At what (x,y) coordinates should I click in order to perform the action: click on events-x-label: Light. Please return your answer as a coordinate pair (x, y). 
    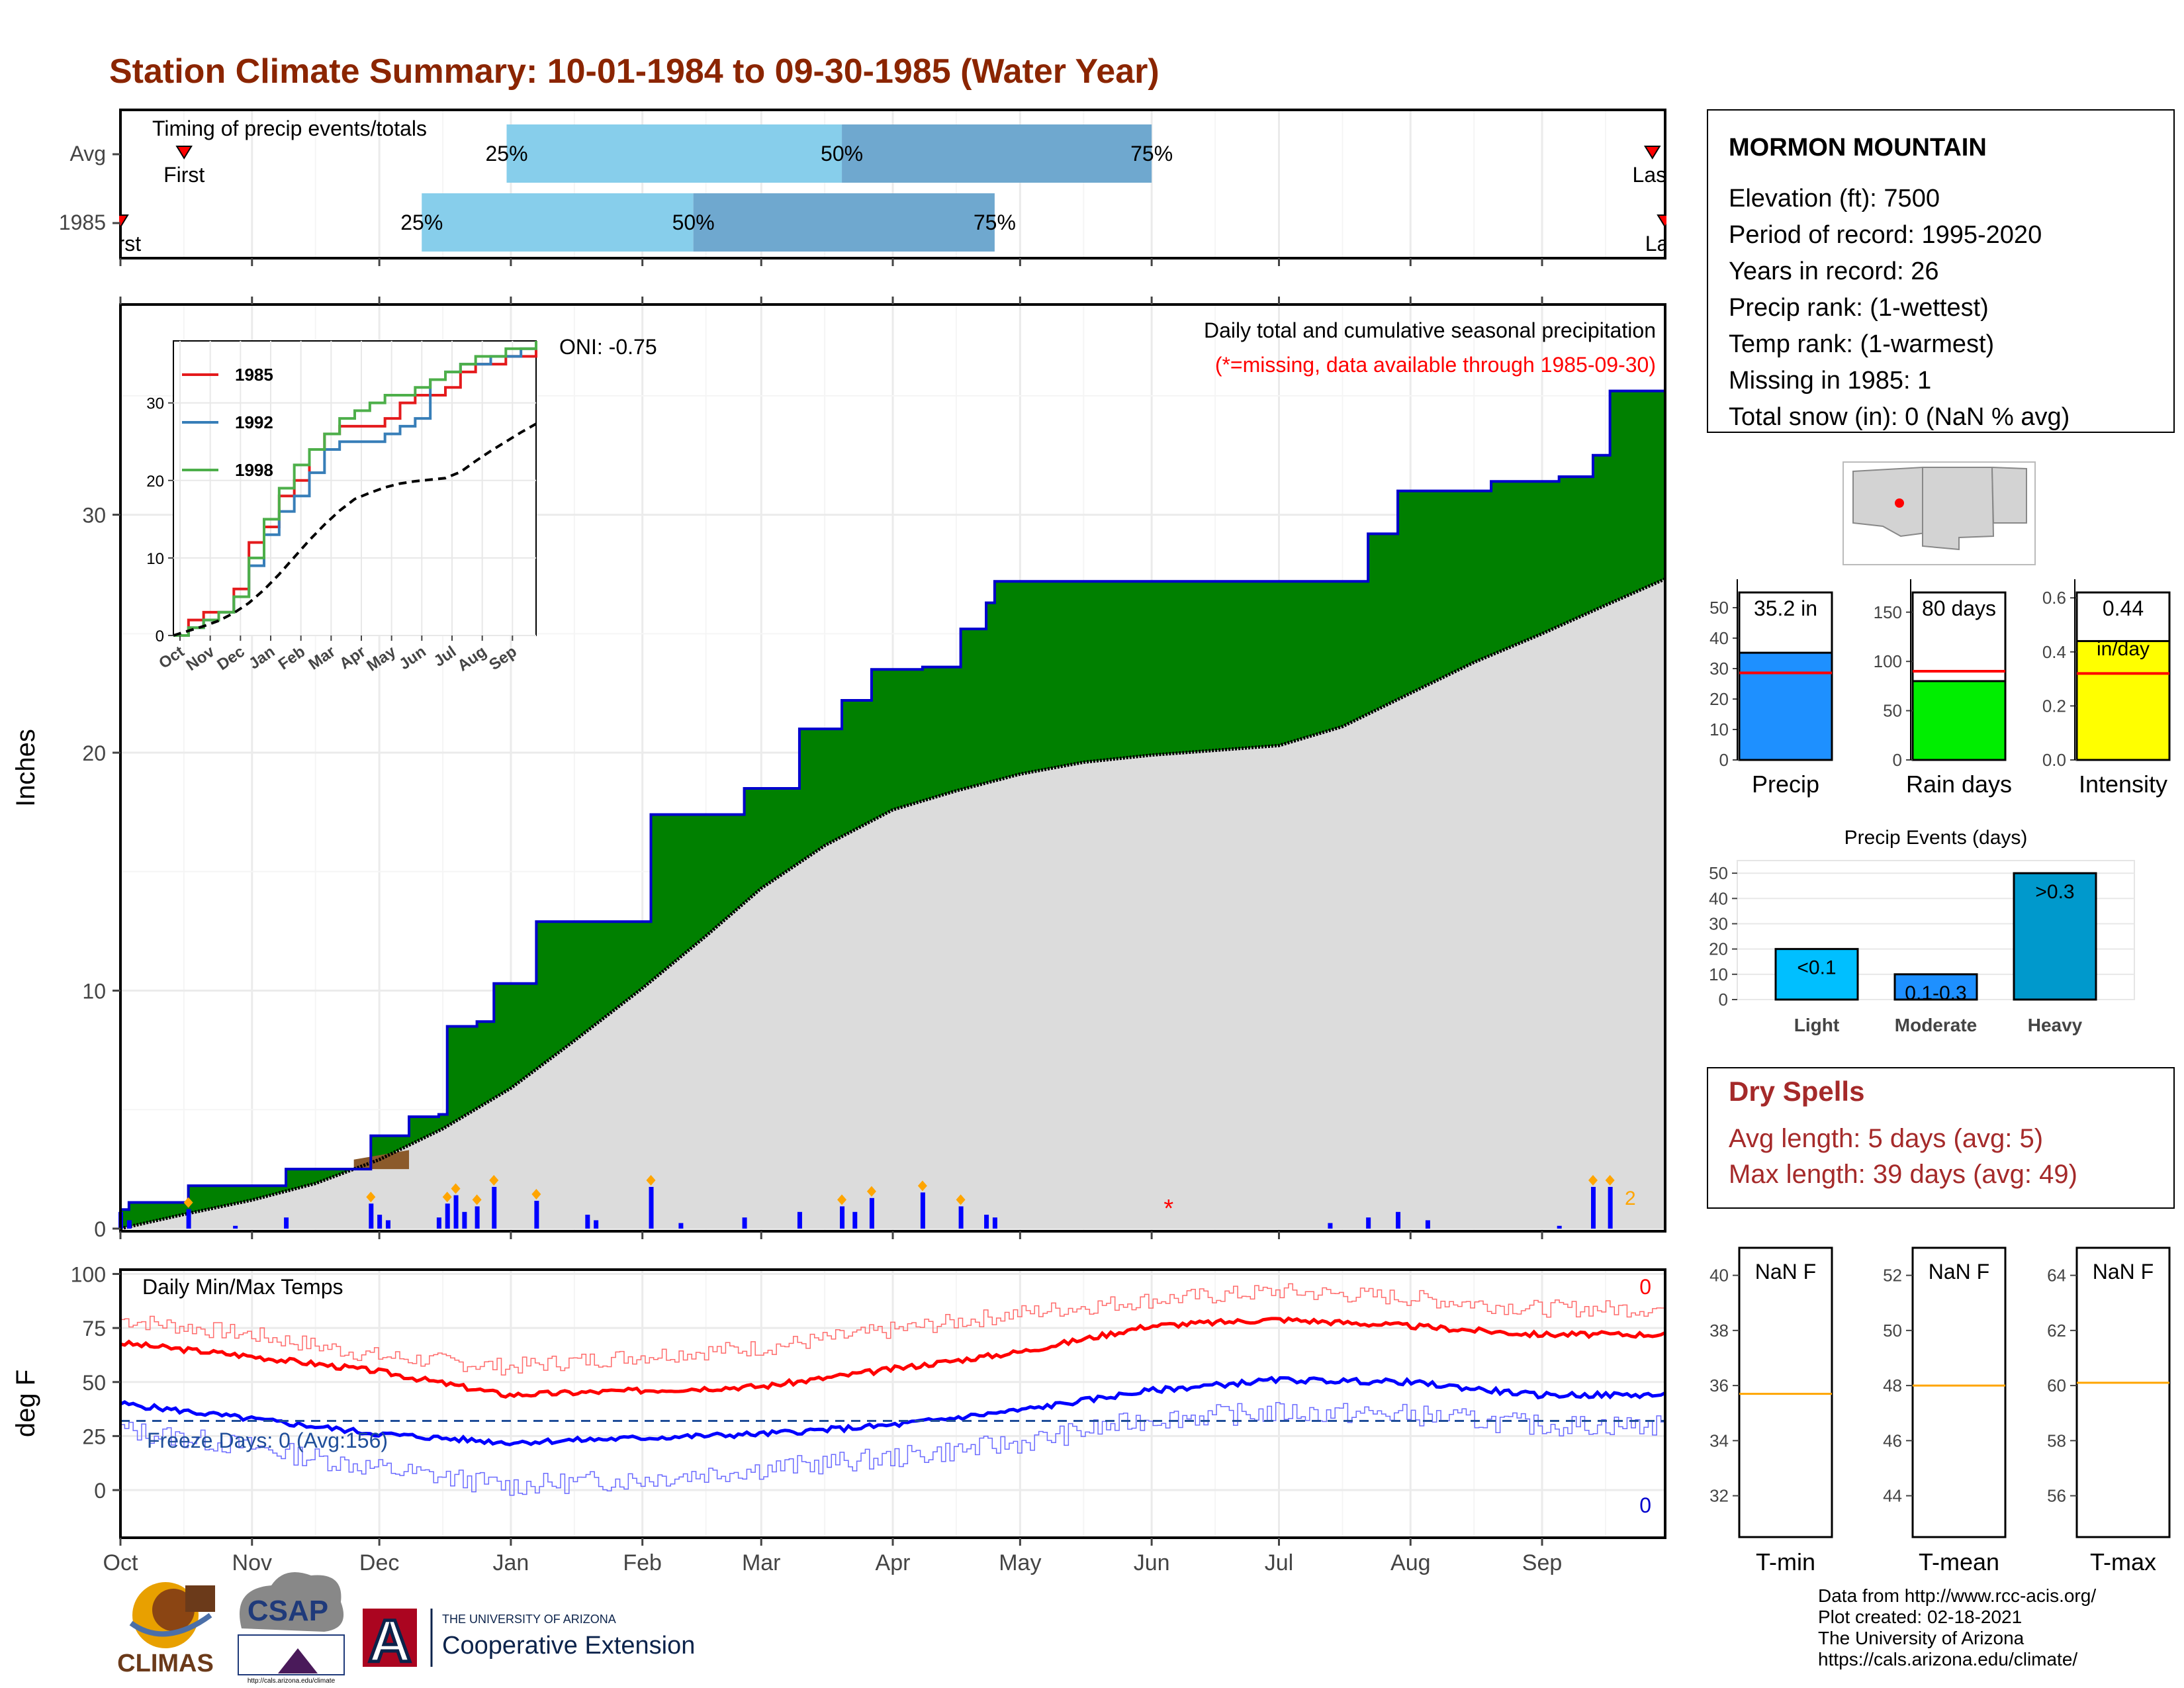
    Looking at the image, I should click on (1817, 1025).